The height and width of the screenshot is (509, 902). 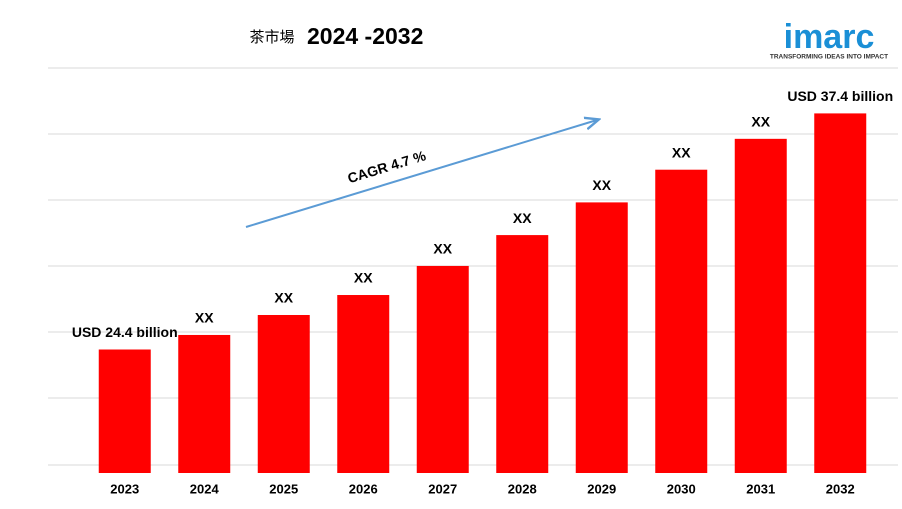 I want to click on chart-title: 茶市場, so click(x=271, y=37).